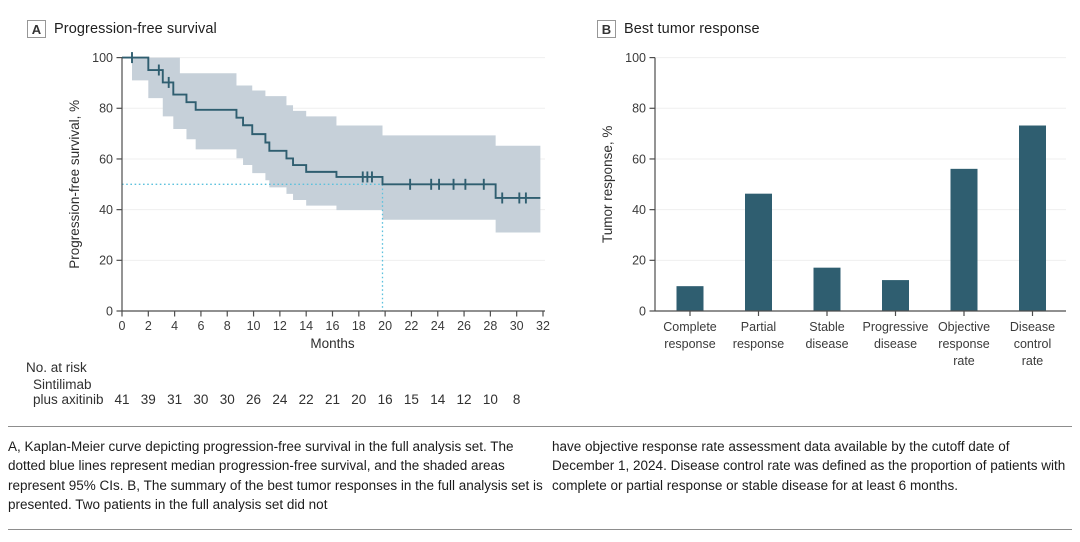  Describe the element at coordinates (540, 426) in the screenshot. I see `caption-divider-top` at that location.